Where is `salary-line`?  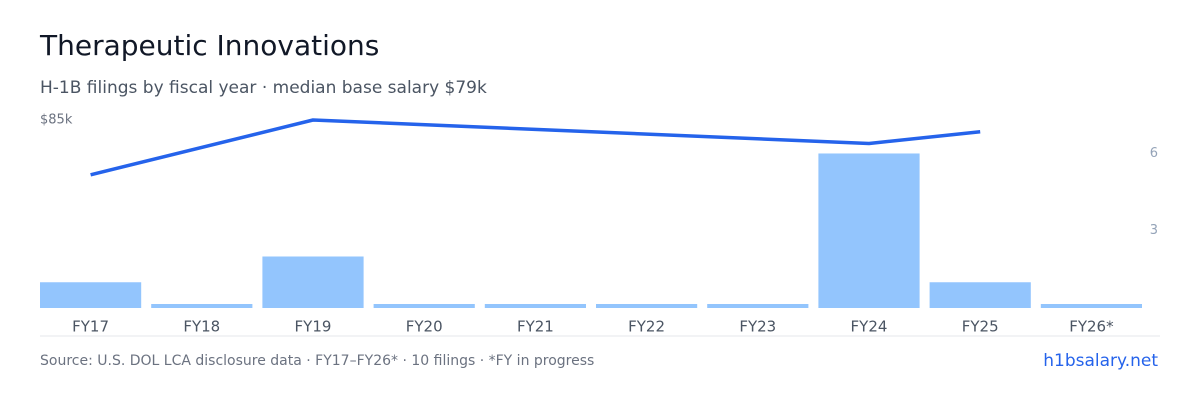 salary-line is located at coordinates (535, 147).